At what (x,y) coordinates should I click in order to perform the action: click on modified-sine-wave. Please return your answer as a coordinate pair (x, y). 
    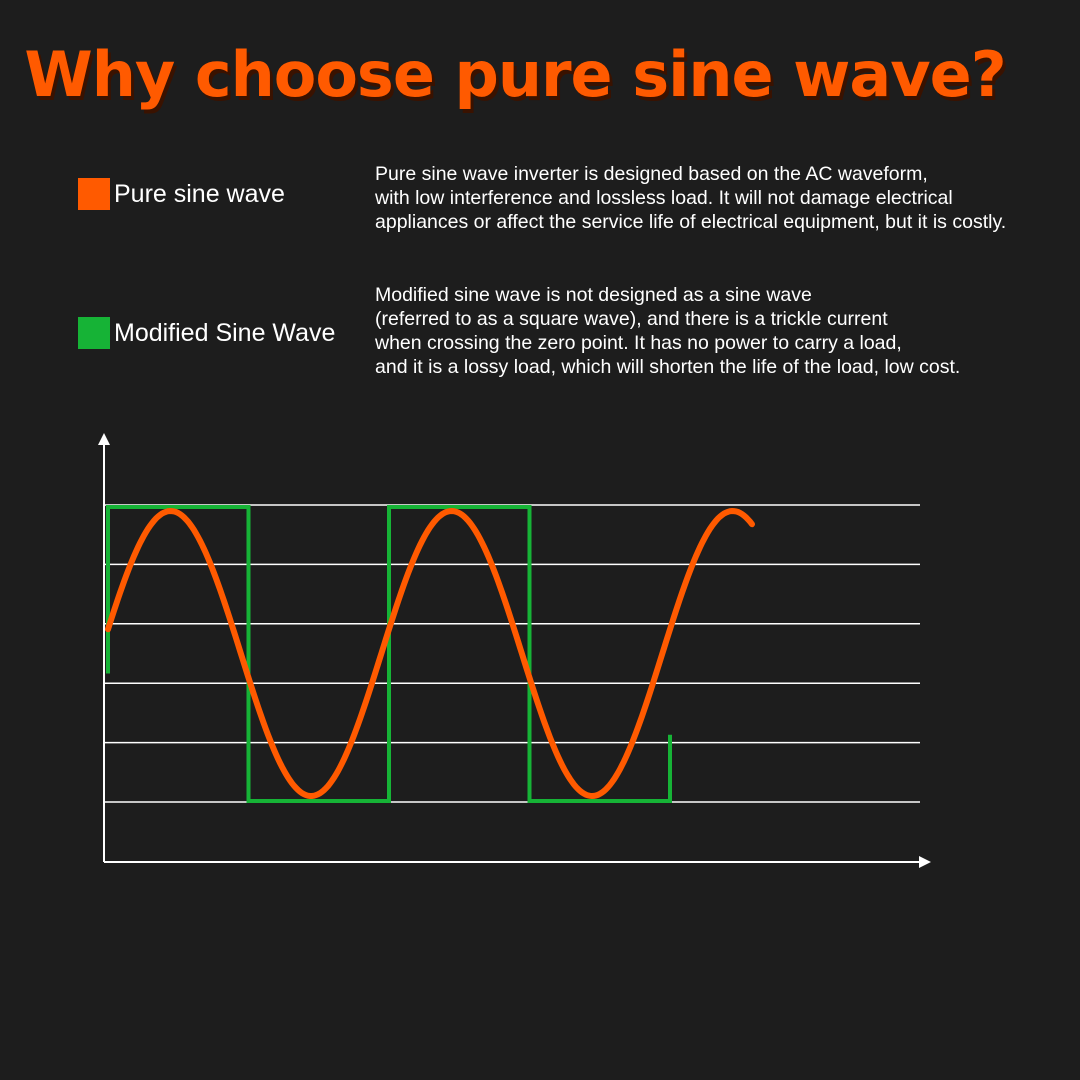
    Looking at the image, I should click on (389, 654).